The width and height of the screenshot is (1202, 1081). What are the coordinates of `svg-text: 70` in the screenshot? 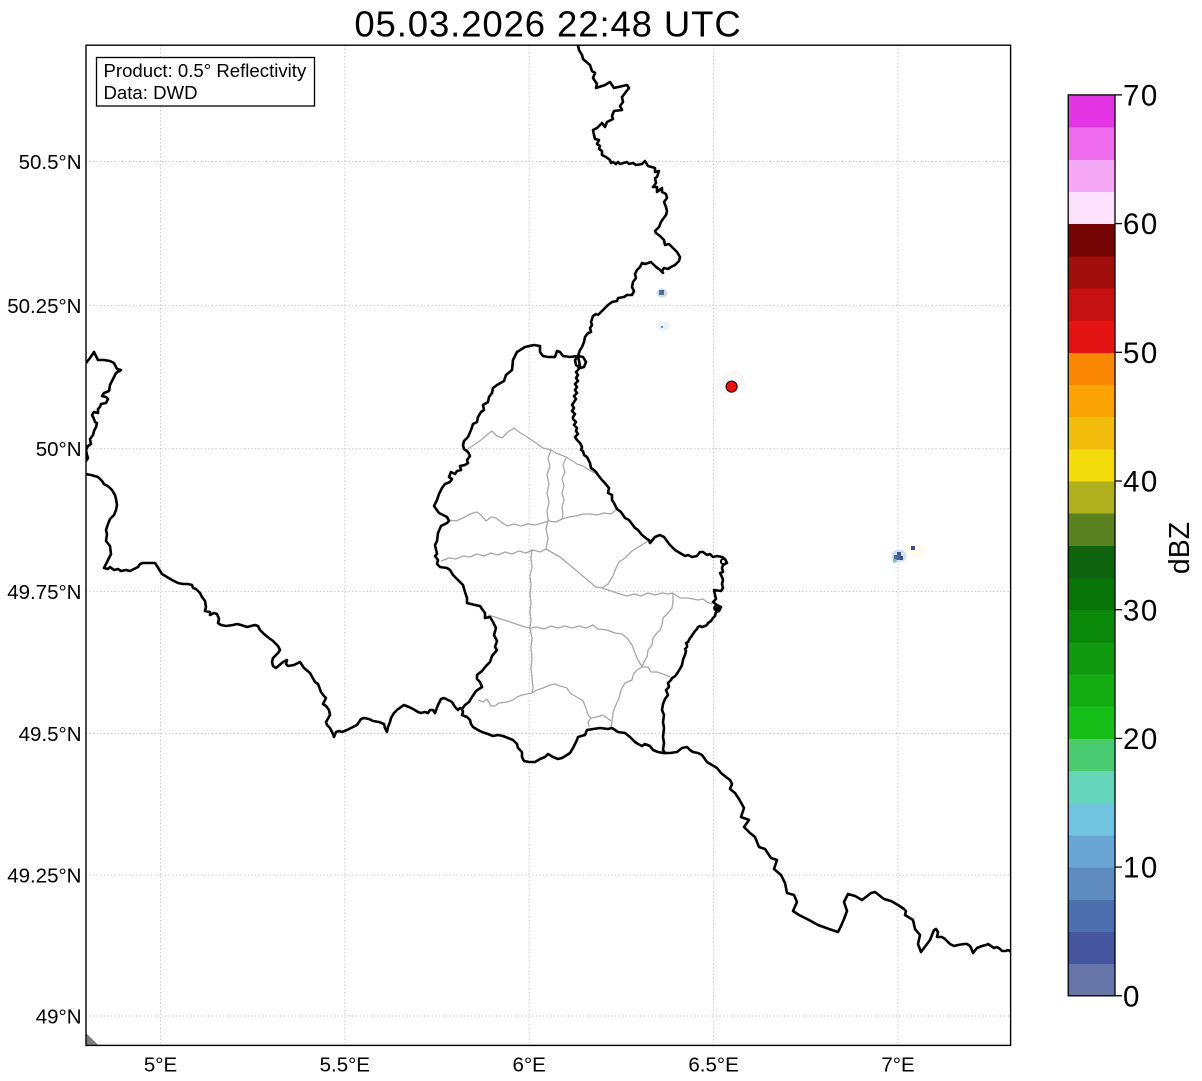 It's located at (1141, 96).